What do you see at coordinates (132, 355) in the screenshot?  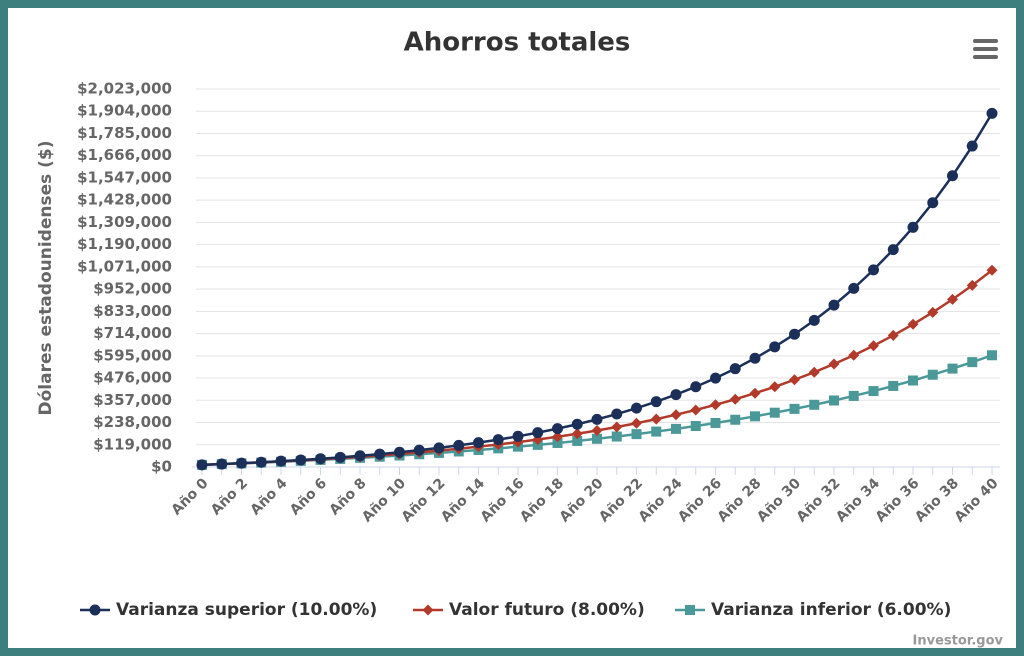 I see `y-tick-label: $595,000` at bounding box center [132, 355].